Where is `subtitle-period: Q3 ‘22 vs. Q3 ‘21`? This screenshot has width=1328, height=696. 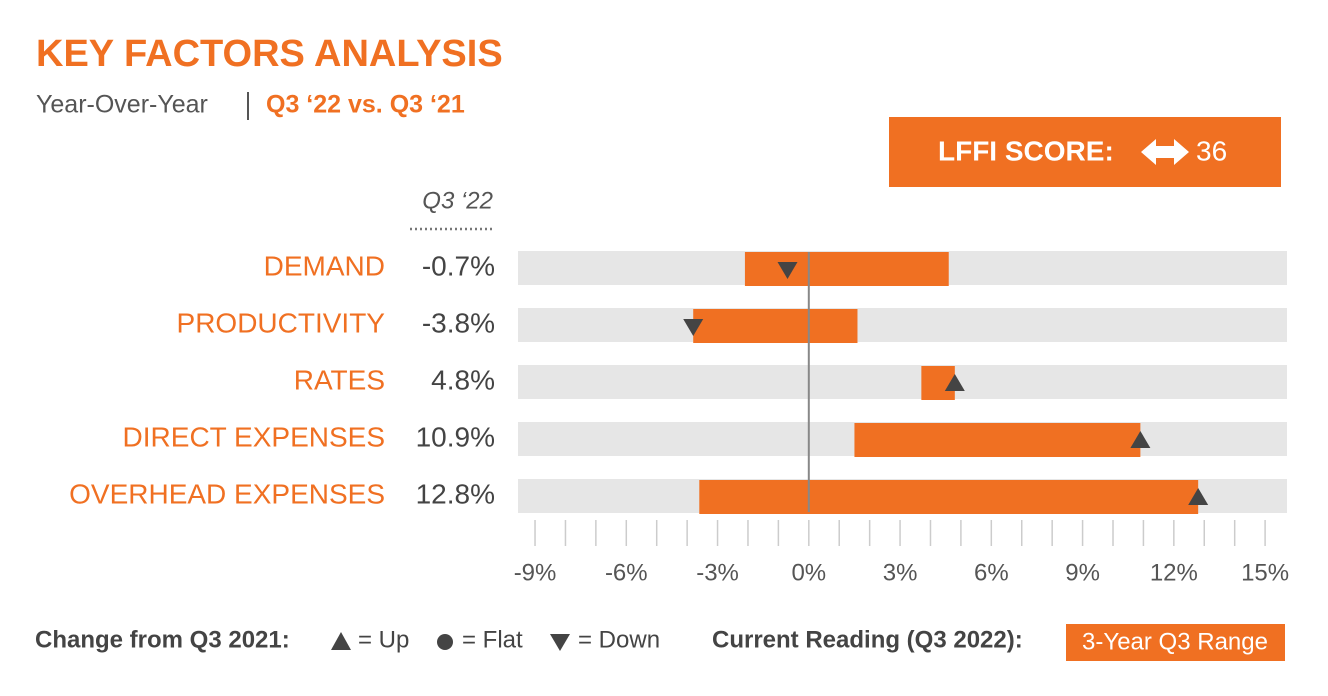 subtitle-period: Q3 ‘22 vs. Q3 ‘21 is located at coordinates (365, 105).